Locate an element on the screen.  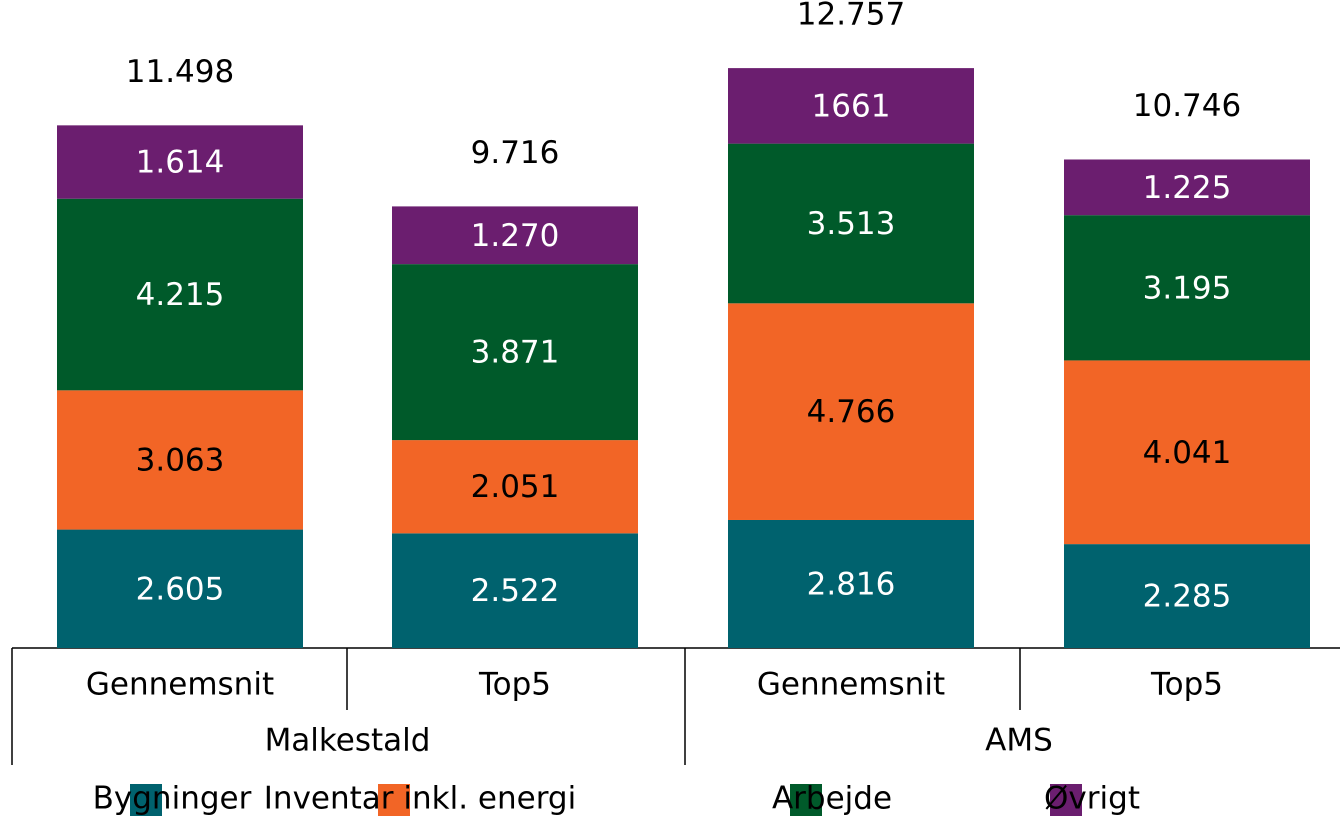
total-label: 9.716 is located at coordinates (515, 153).